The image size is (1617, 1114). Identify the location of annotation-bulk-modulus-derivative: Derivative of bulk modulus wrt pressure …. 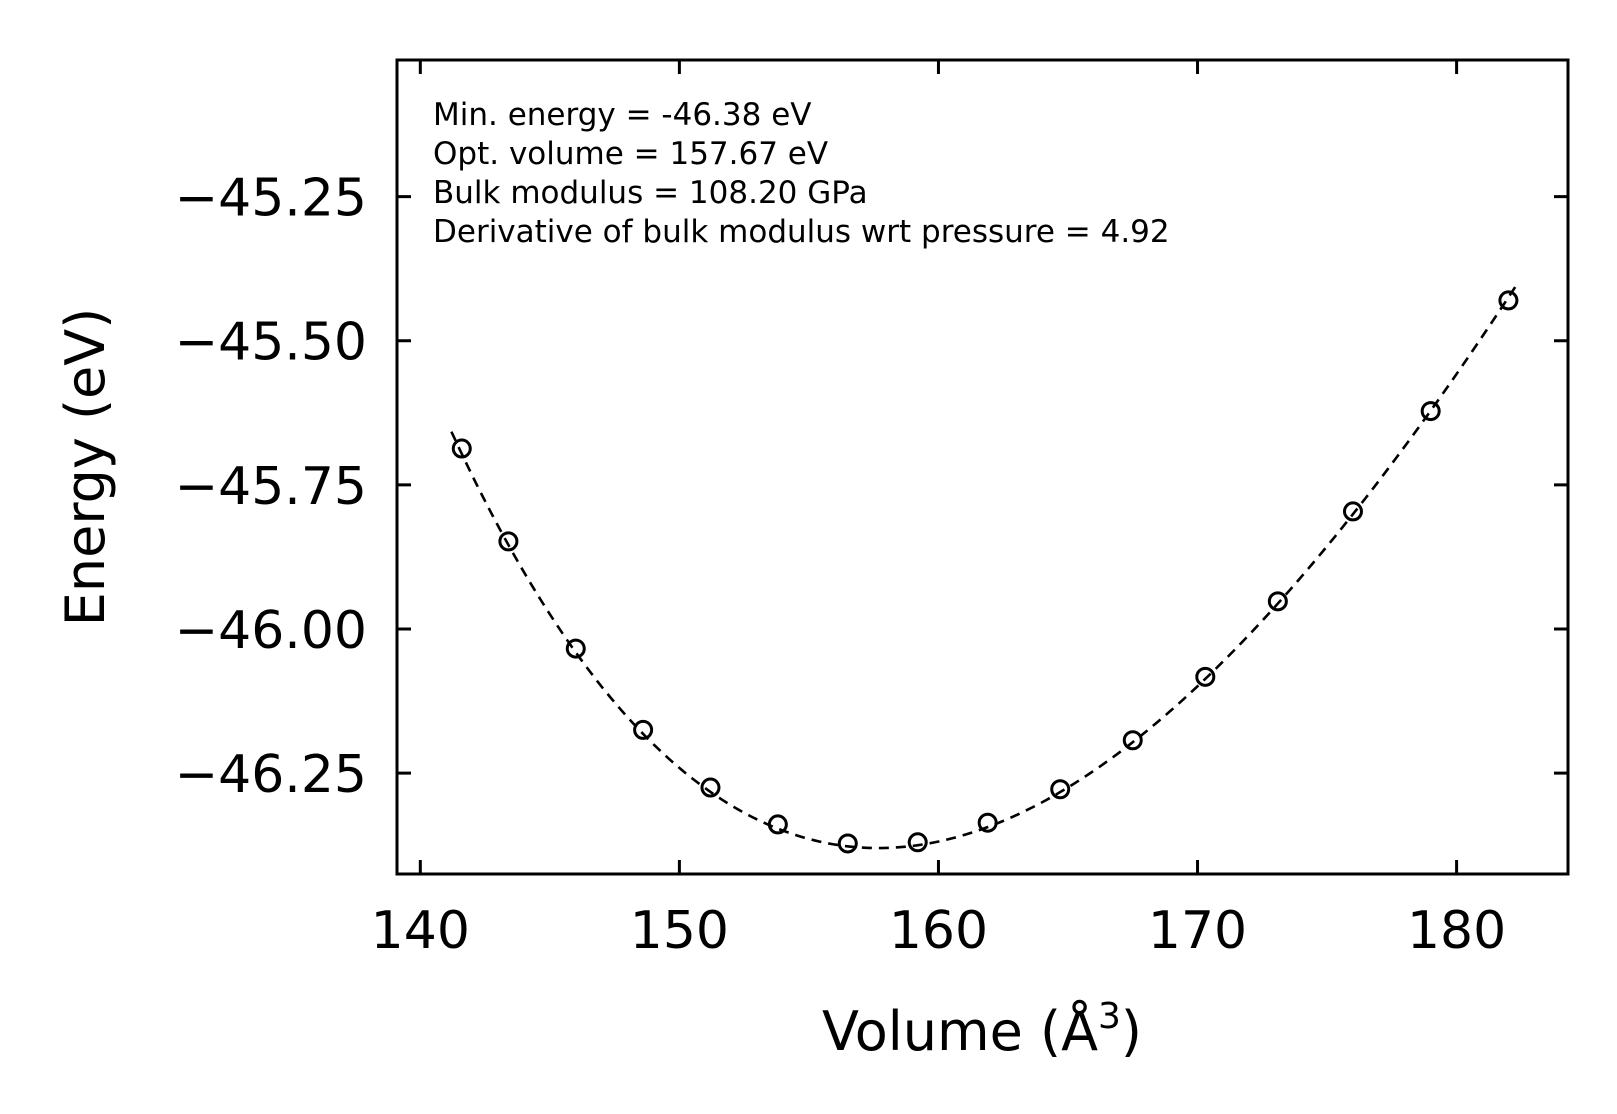
(801, 232).